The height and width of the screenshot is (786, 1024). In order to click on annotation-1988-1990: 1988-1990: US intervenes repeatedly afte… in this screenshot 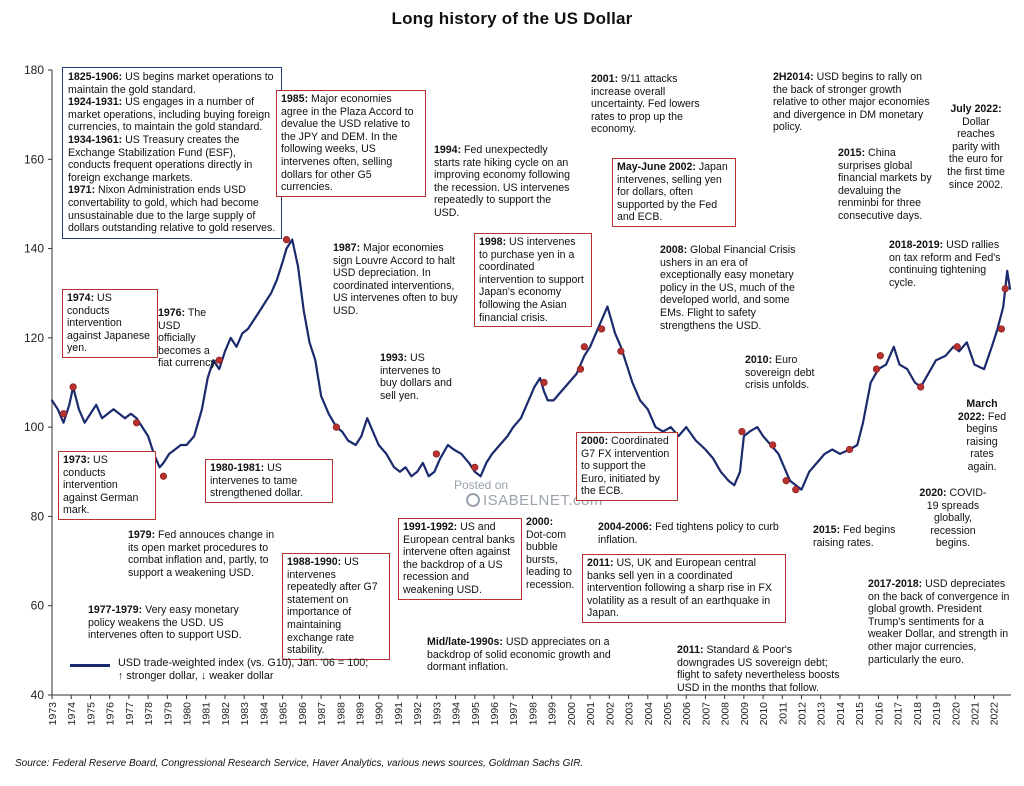, I will do `click(336, 606)`.